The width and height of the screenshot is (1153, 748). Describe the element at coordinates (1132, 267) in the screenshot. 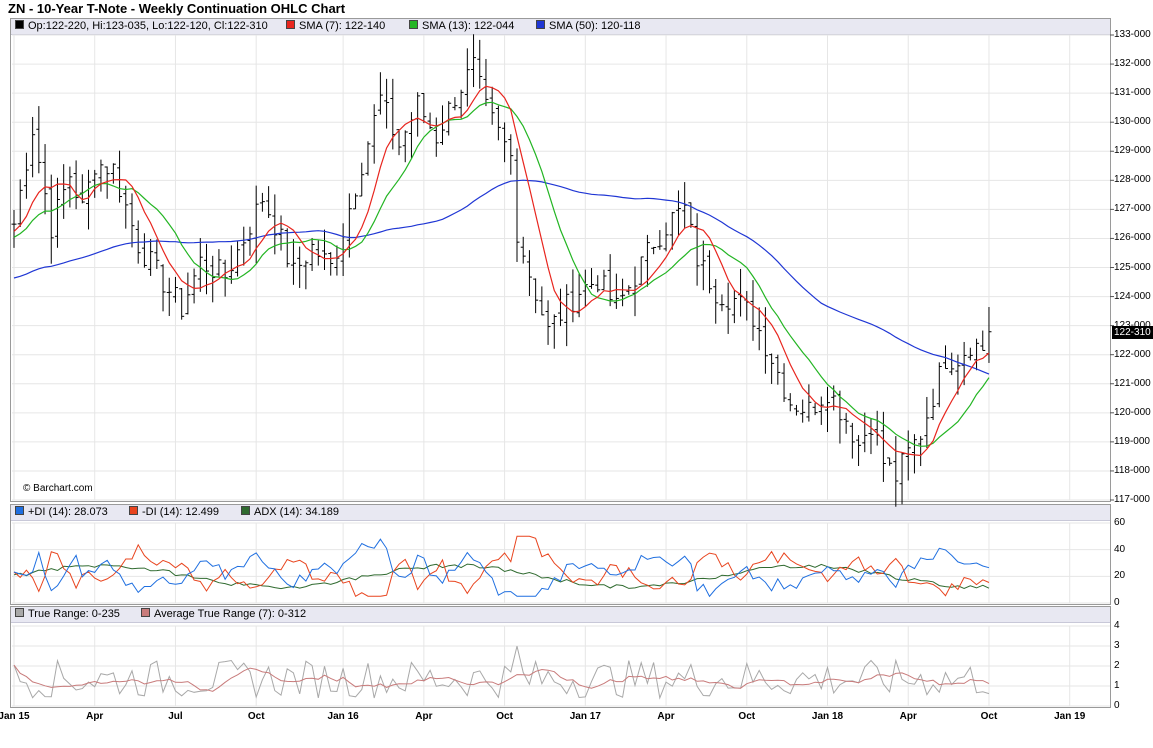

I see `price-tick-label: 125-000` at that location.